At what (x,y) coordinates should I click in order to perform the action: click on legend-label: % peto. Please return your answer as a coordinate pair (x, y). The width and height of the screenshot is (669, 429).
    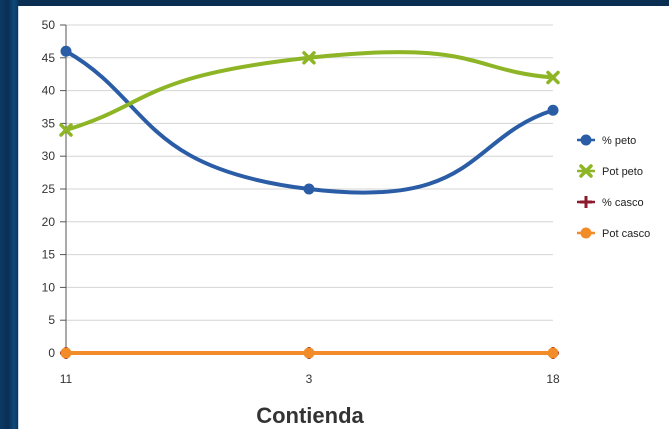
    Looking at the image, I should click on (619, 141).